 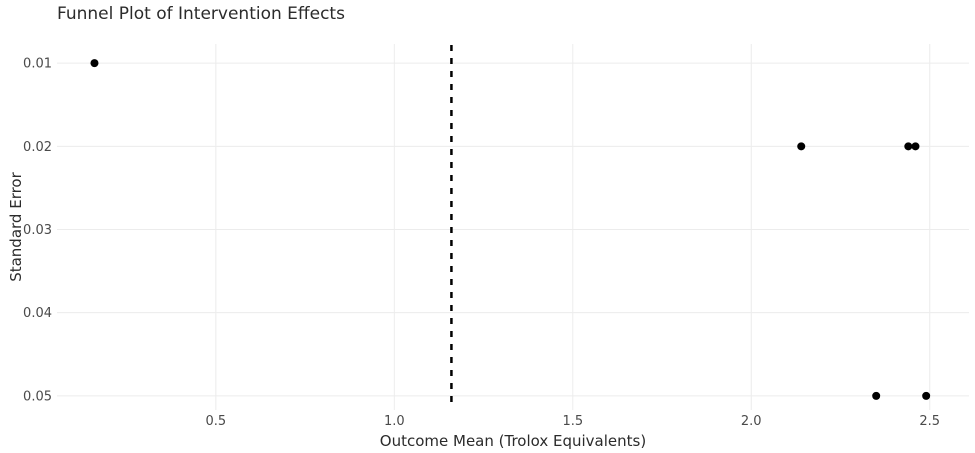 I want to click on x-tick-label: 2.5, so click(x=929, y=421).